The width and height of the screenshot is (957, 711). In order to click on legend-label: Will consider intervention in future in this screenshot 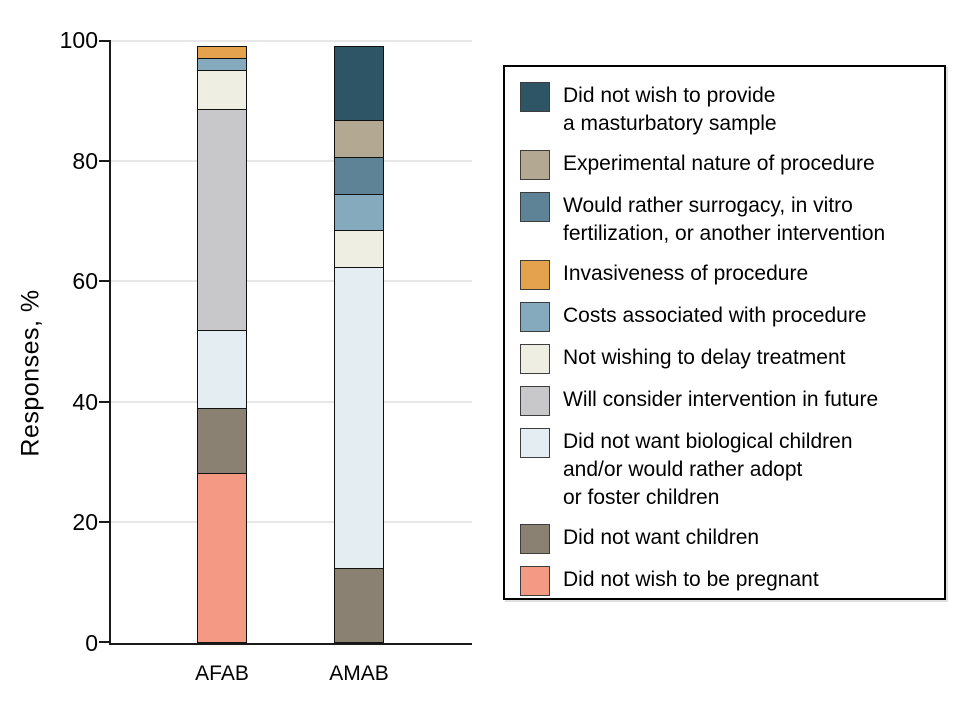, I will do `click(721, 399)`.